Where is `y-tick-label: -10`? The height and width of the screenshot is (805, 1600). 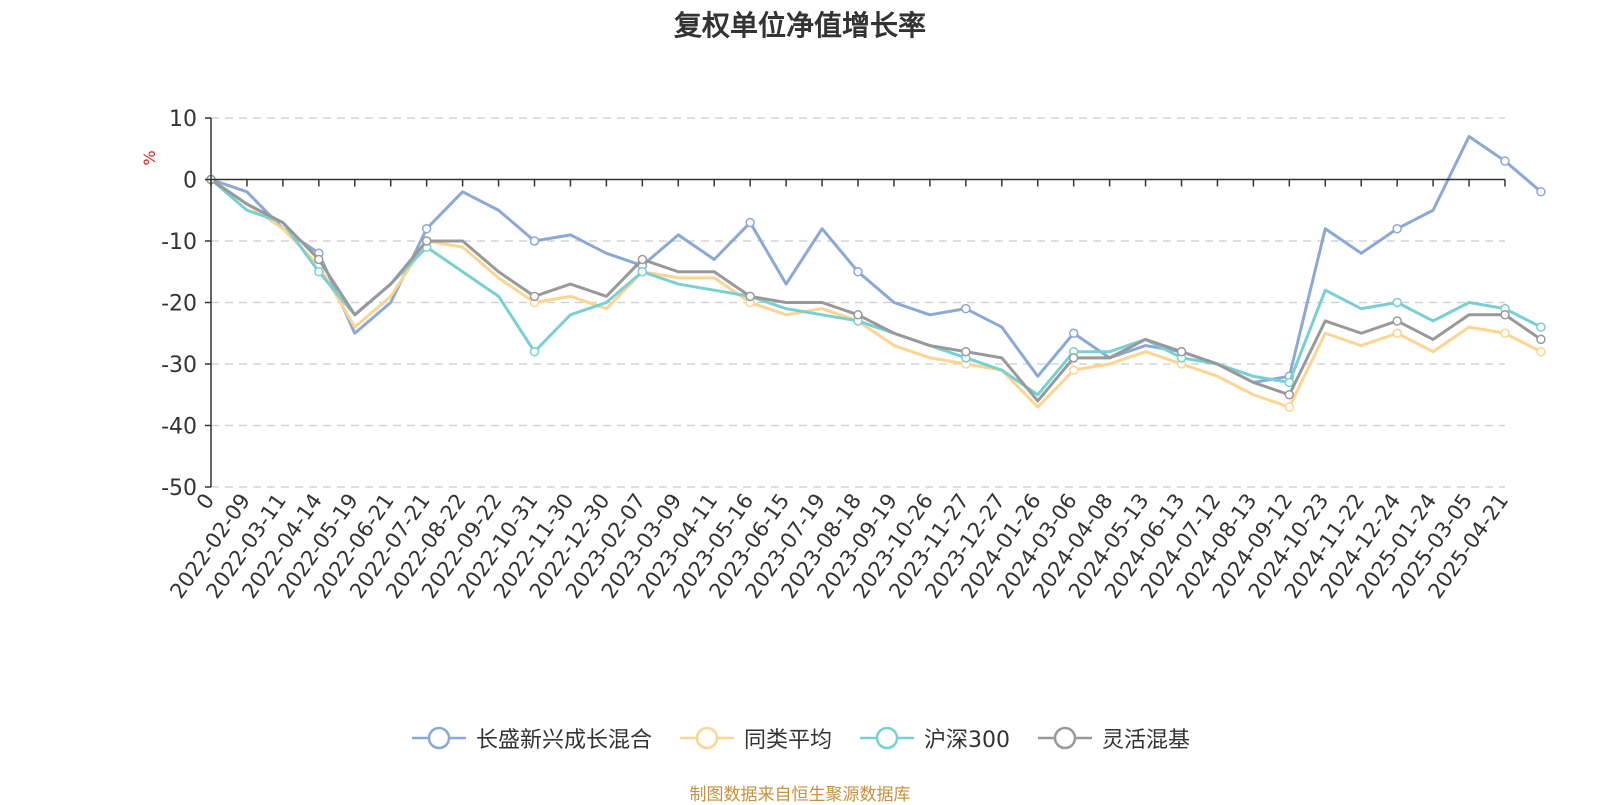
y-tick-label: -10 is located at coordinates (179, 242).